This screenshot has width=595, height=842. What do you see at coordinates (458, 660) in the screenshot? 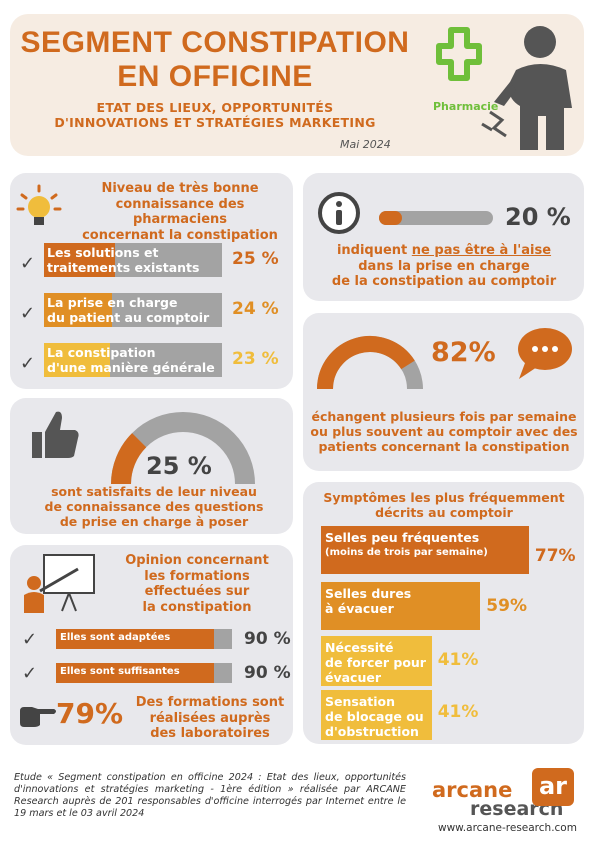
I see `symptom-value-straining: 41%` at bounding box center [458, 660].